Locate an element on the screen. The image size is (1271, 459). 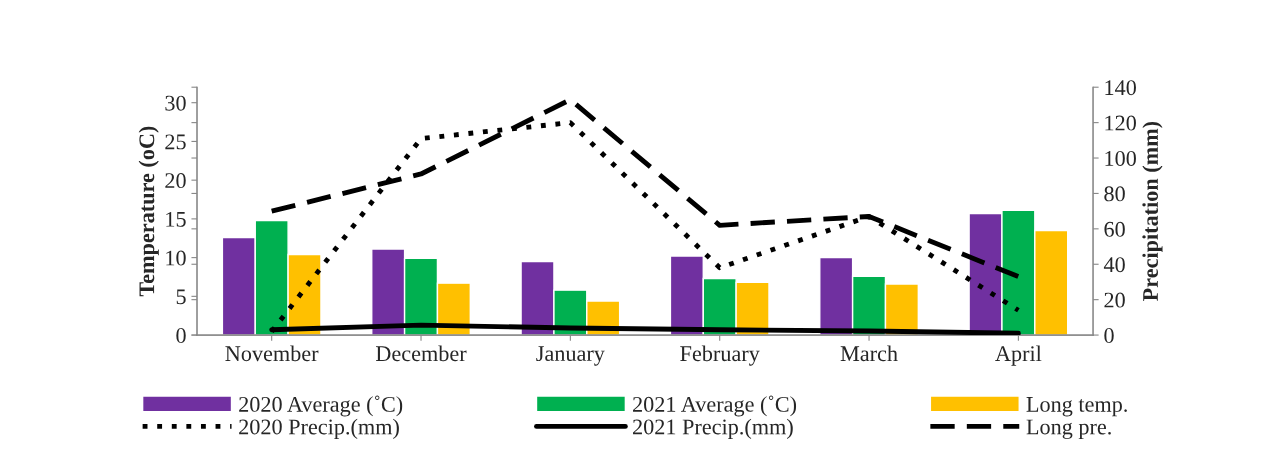
legend-label: 2021 Precip.(mm) is located at coordinates (713, 428).